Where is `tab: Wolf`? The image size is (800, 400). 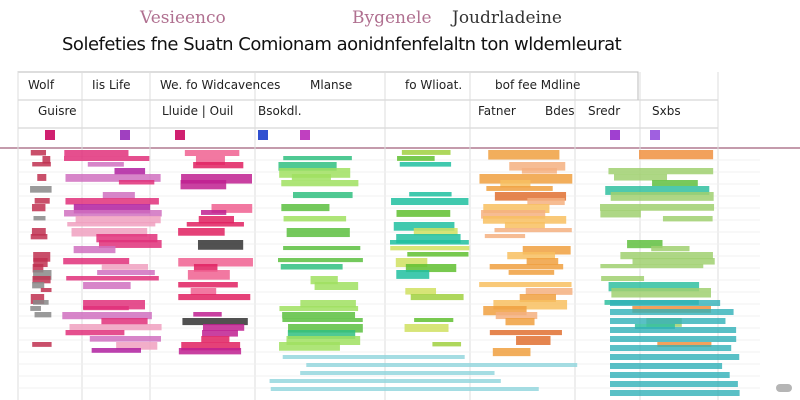 tab: Wolf is located at coordinates (41, 85).